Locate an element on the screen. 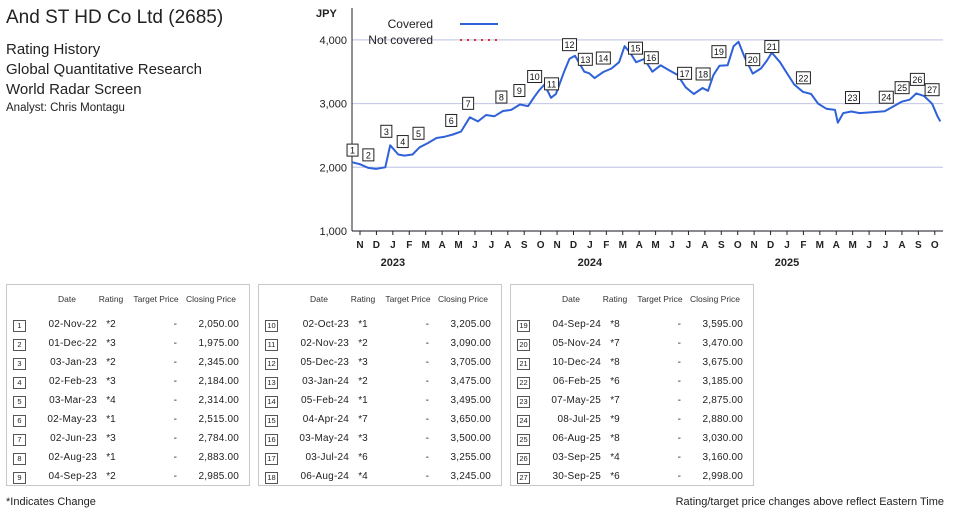  rating-marker-number: 24 is located at coordinates (523, 421).